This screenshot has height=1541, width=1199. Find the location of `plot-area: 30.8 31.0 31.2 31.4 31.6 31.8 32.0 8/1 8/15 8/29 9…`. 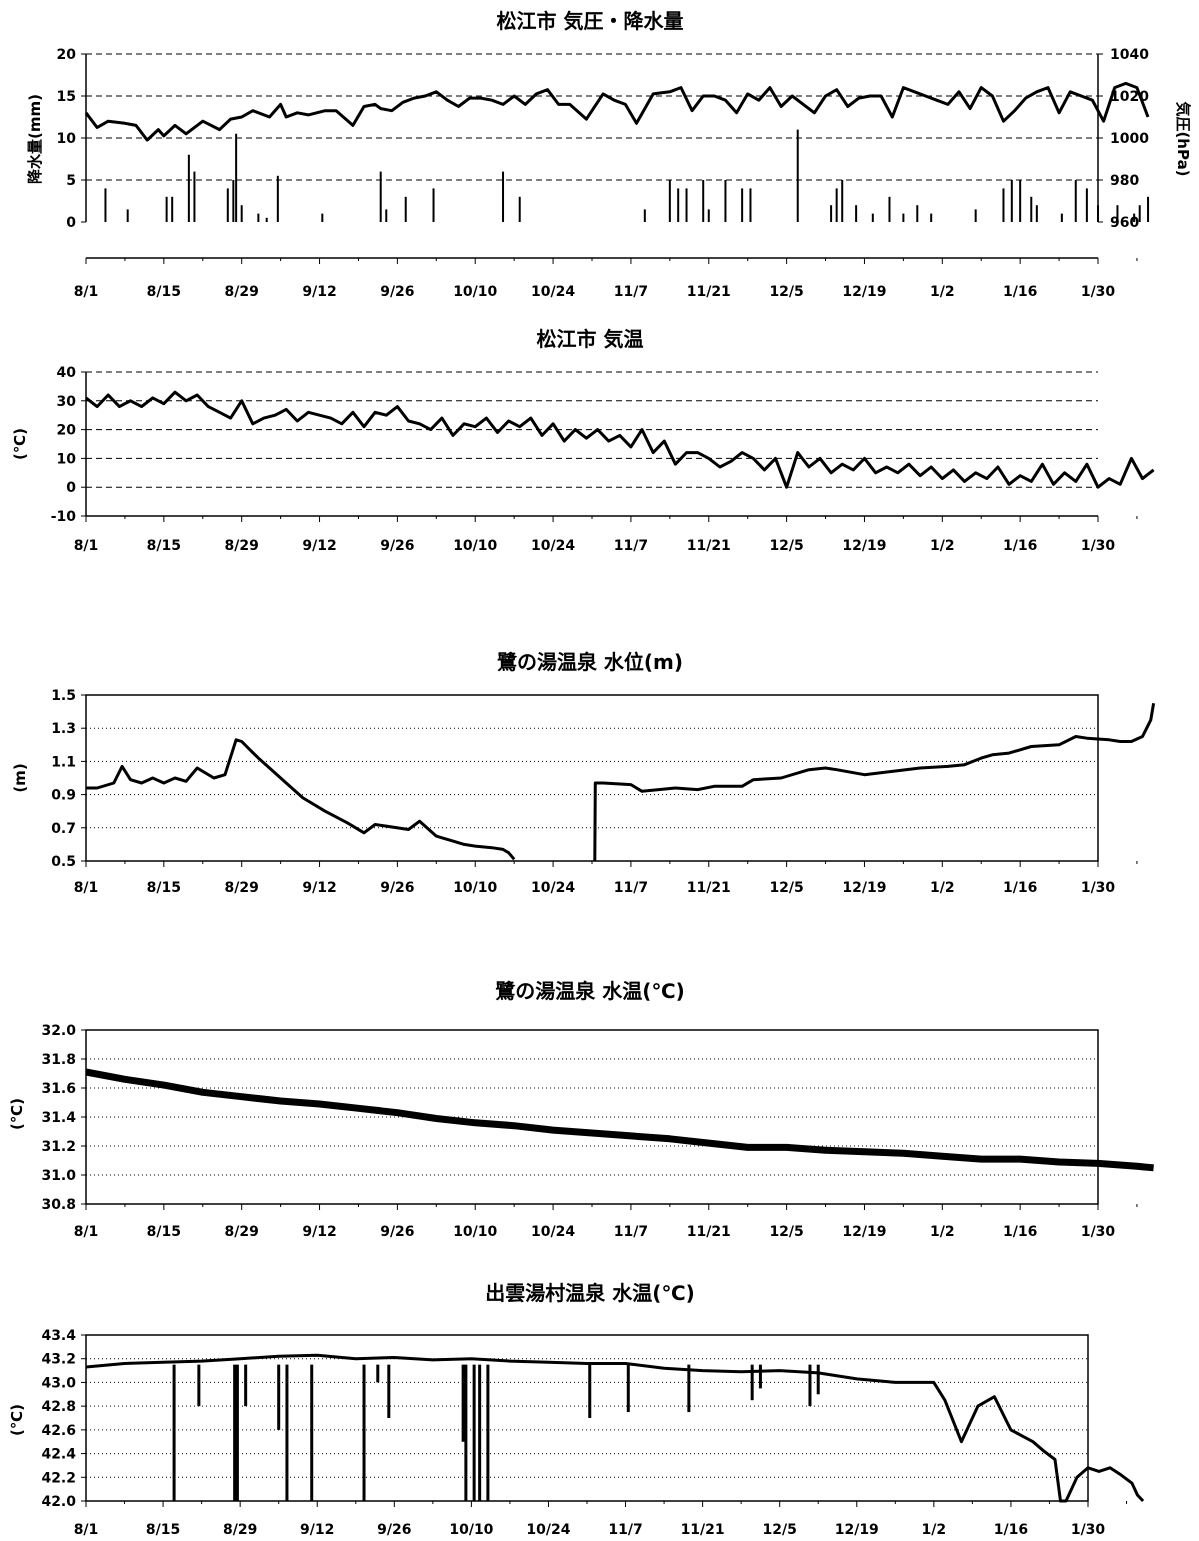

plot-area: 30.8 31.0 31.2 31.4 31.6 31.8 32.0 8/1 8/15 8/29 9… is located at coordinates (597, 1131).